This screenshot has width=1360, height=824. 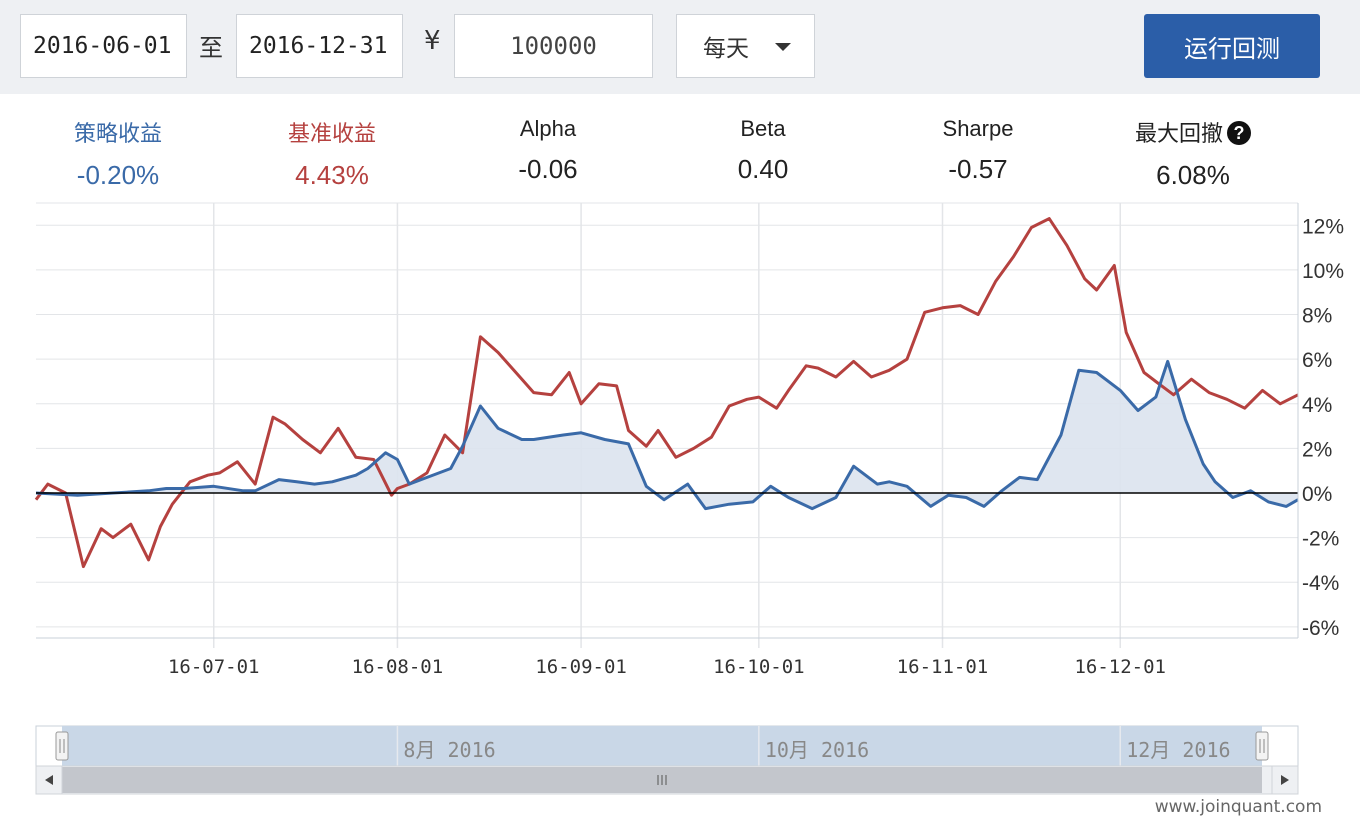 What do you see at coordinates (943, 667) in the screenshot?
I see `x-tick-label: 16-11-01` at bounding box center [943, 667].